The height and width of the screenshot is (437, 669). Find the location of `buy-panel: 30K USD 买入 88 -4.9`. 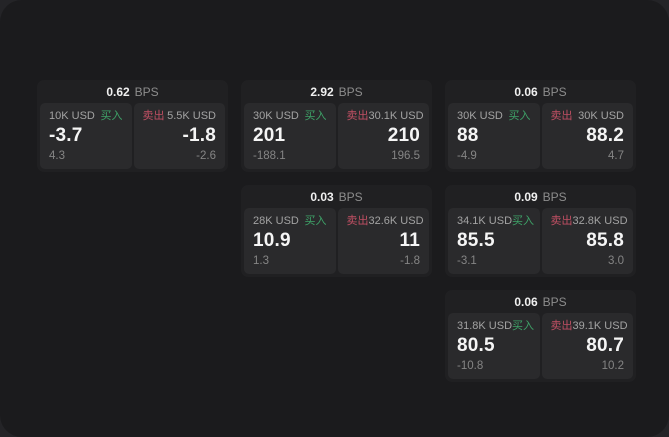

buy-panel: 30K USD 买入 88 -4.9 is located at coordinates (494, 136).